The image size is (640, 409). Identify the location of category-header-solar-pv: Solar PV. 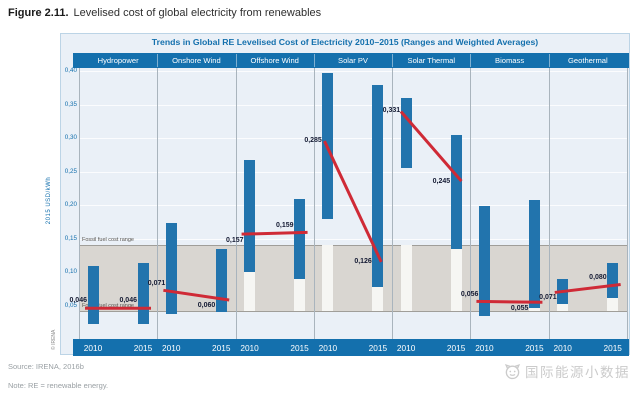
(353, 60).